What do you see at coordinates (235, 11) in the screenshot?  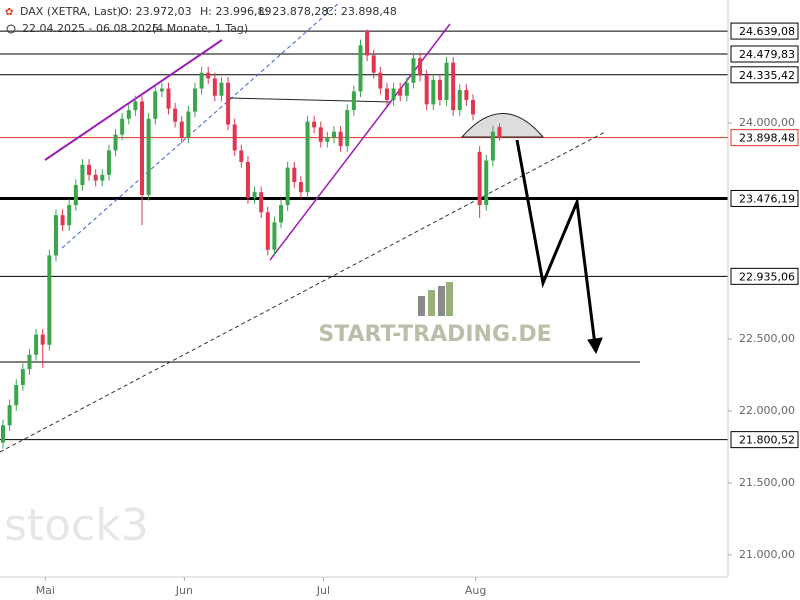 I see `header-high: H: 23.996,89` at bounding box center [235, 11].